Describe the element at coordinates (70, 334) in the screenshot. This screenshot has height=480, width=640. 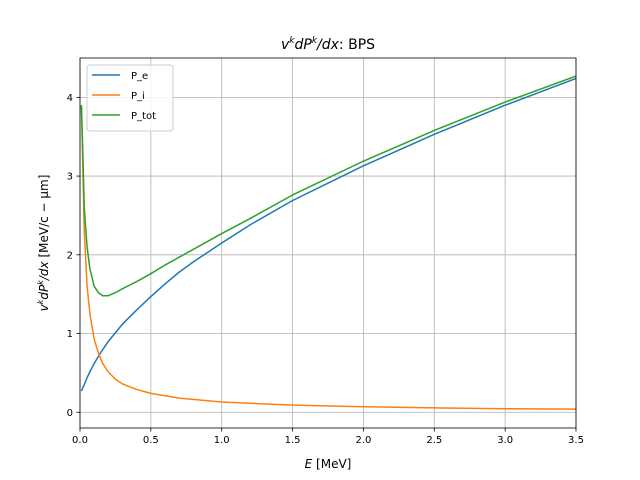
I see `y-tick-label: 1` at that location.